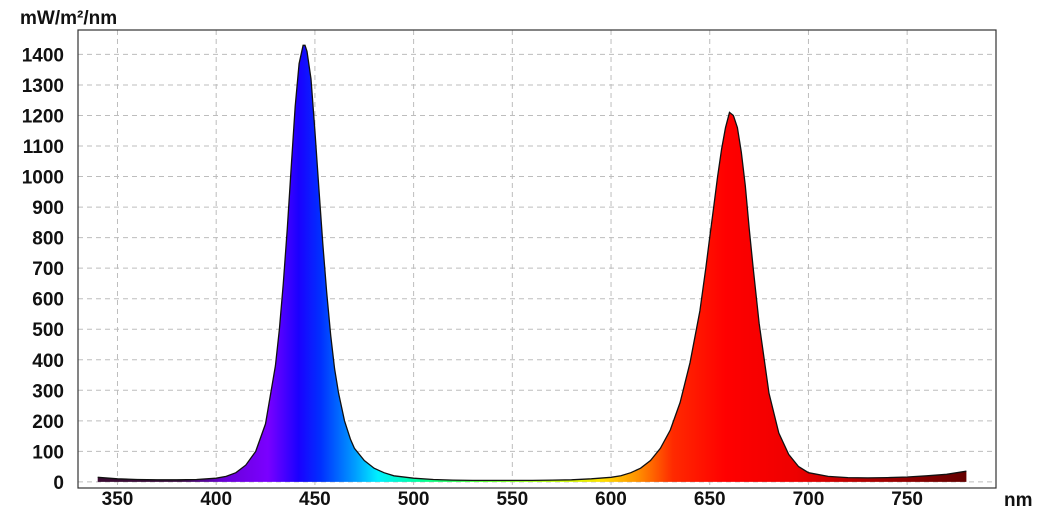 This screenshot has height=510, width=1059. Describe the element at coordinates (118, 499) in the screenshot. I see `x-tick-label: 350` at that location.